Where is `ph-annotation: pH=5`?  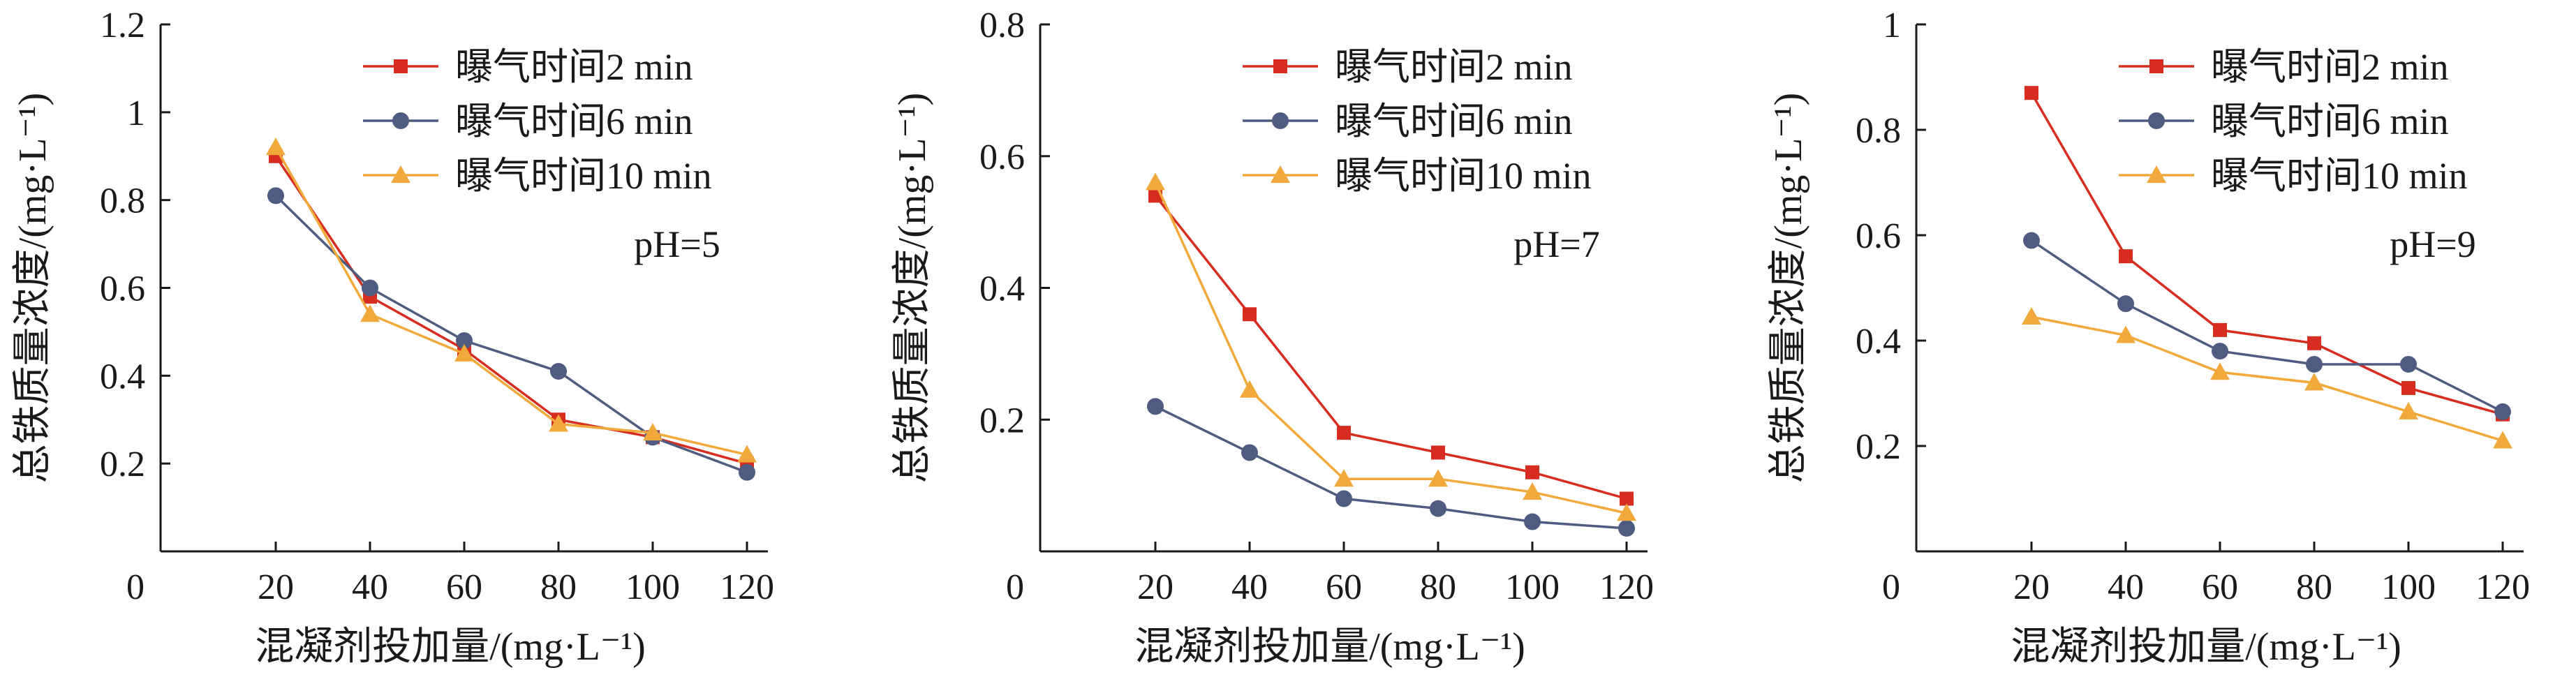 ph-annotation: pH=5 is located at coordinates (677, 244).